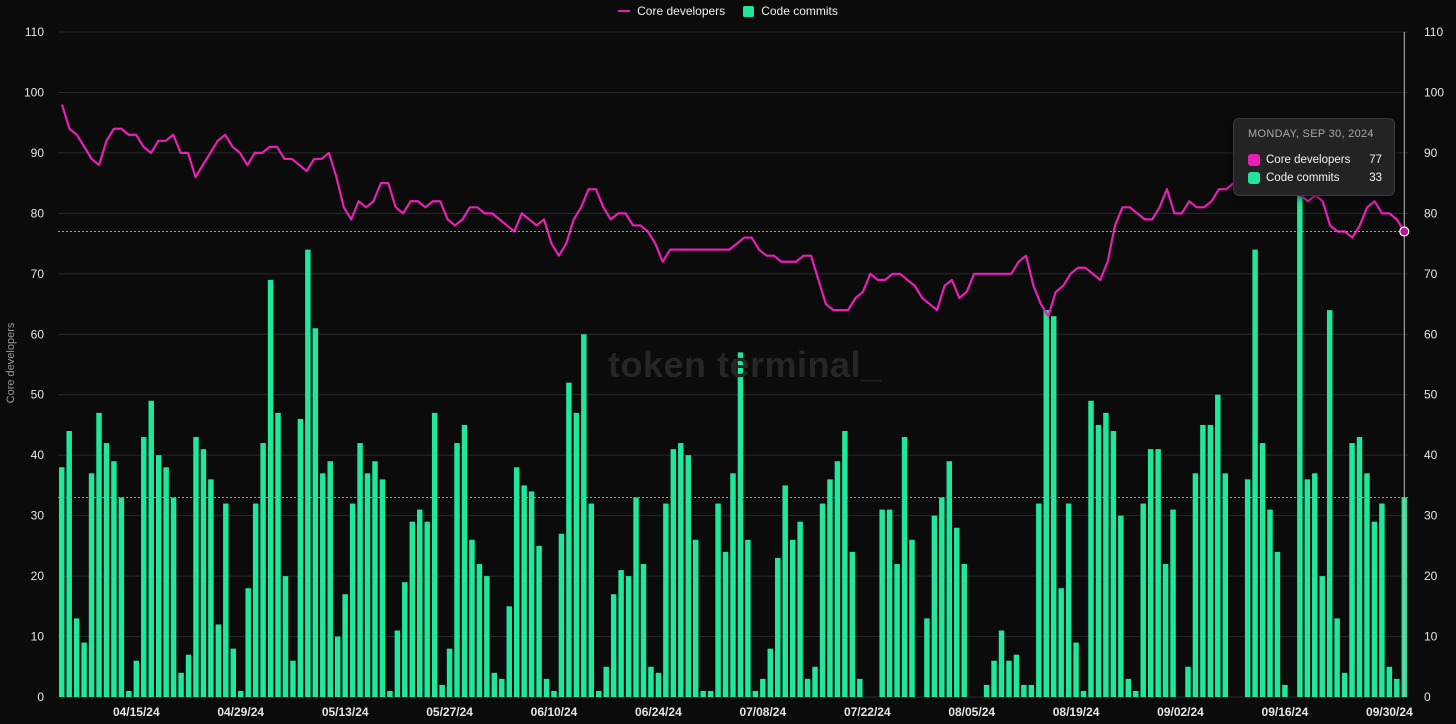 The height and width of the screenshot is (724, 1456). I want to click on legend-item-core-developers: Core developers, so click(671, 11).